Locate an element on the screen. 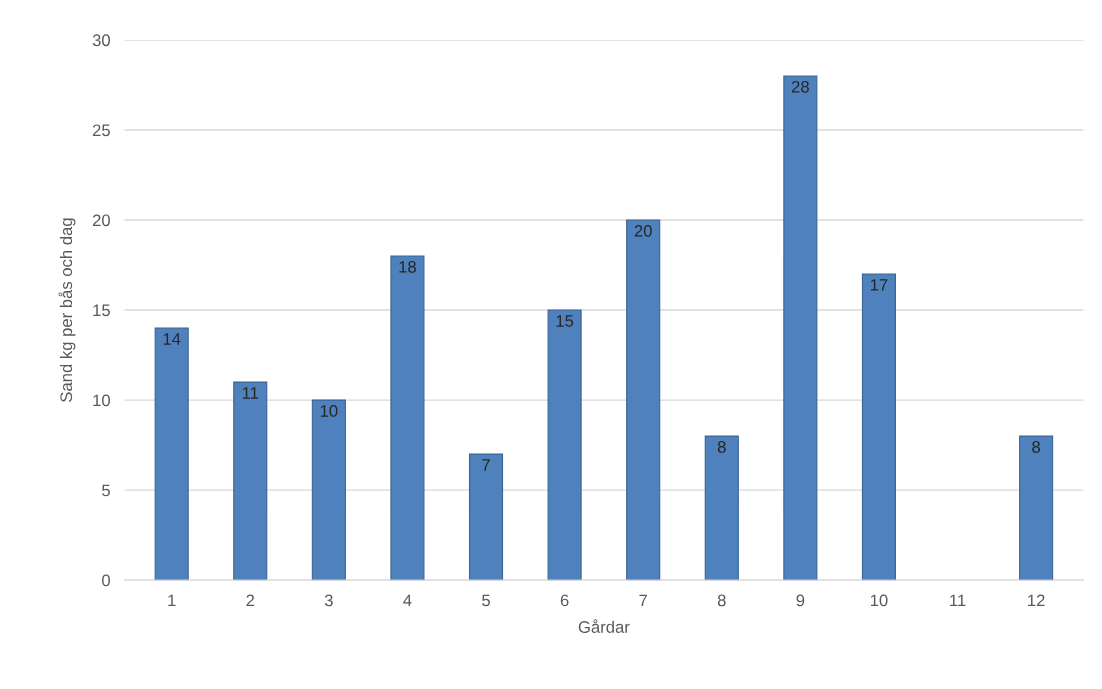  x-tick-label: 7 is located at coordinates (643, 600).